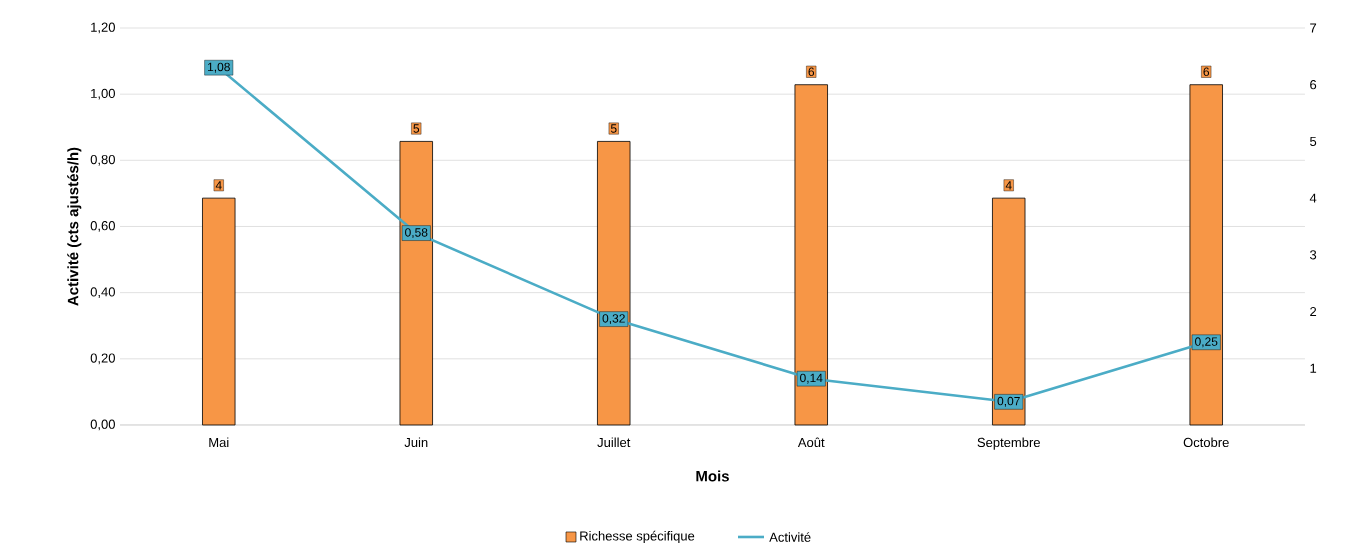 The height and width of the screenshot is (548, 1349). What do you see at coordinates (103, 94) in the screenshot?
I see `y-tick-label: 1,00` at bounding box center [103, 94].